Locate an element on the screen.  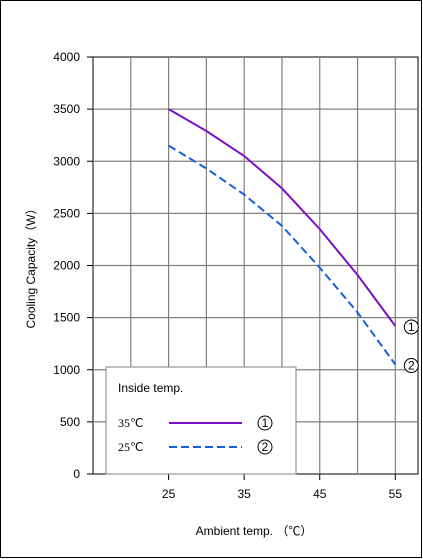
x-axis-label: Ambient temp. （℃） is located at coordinates (254, 531).